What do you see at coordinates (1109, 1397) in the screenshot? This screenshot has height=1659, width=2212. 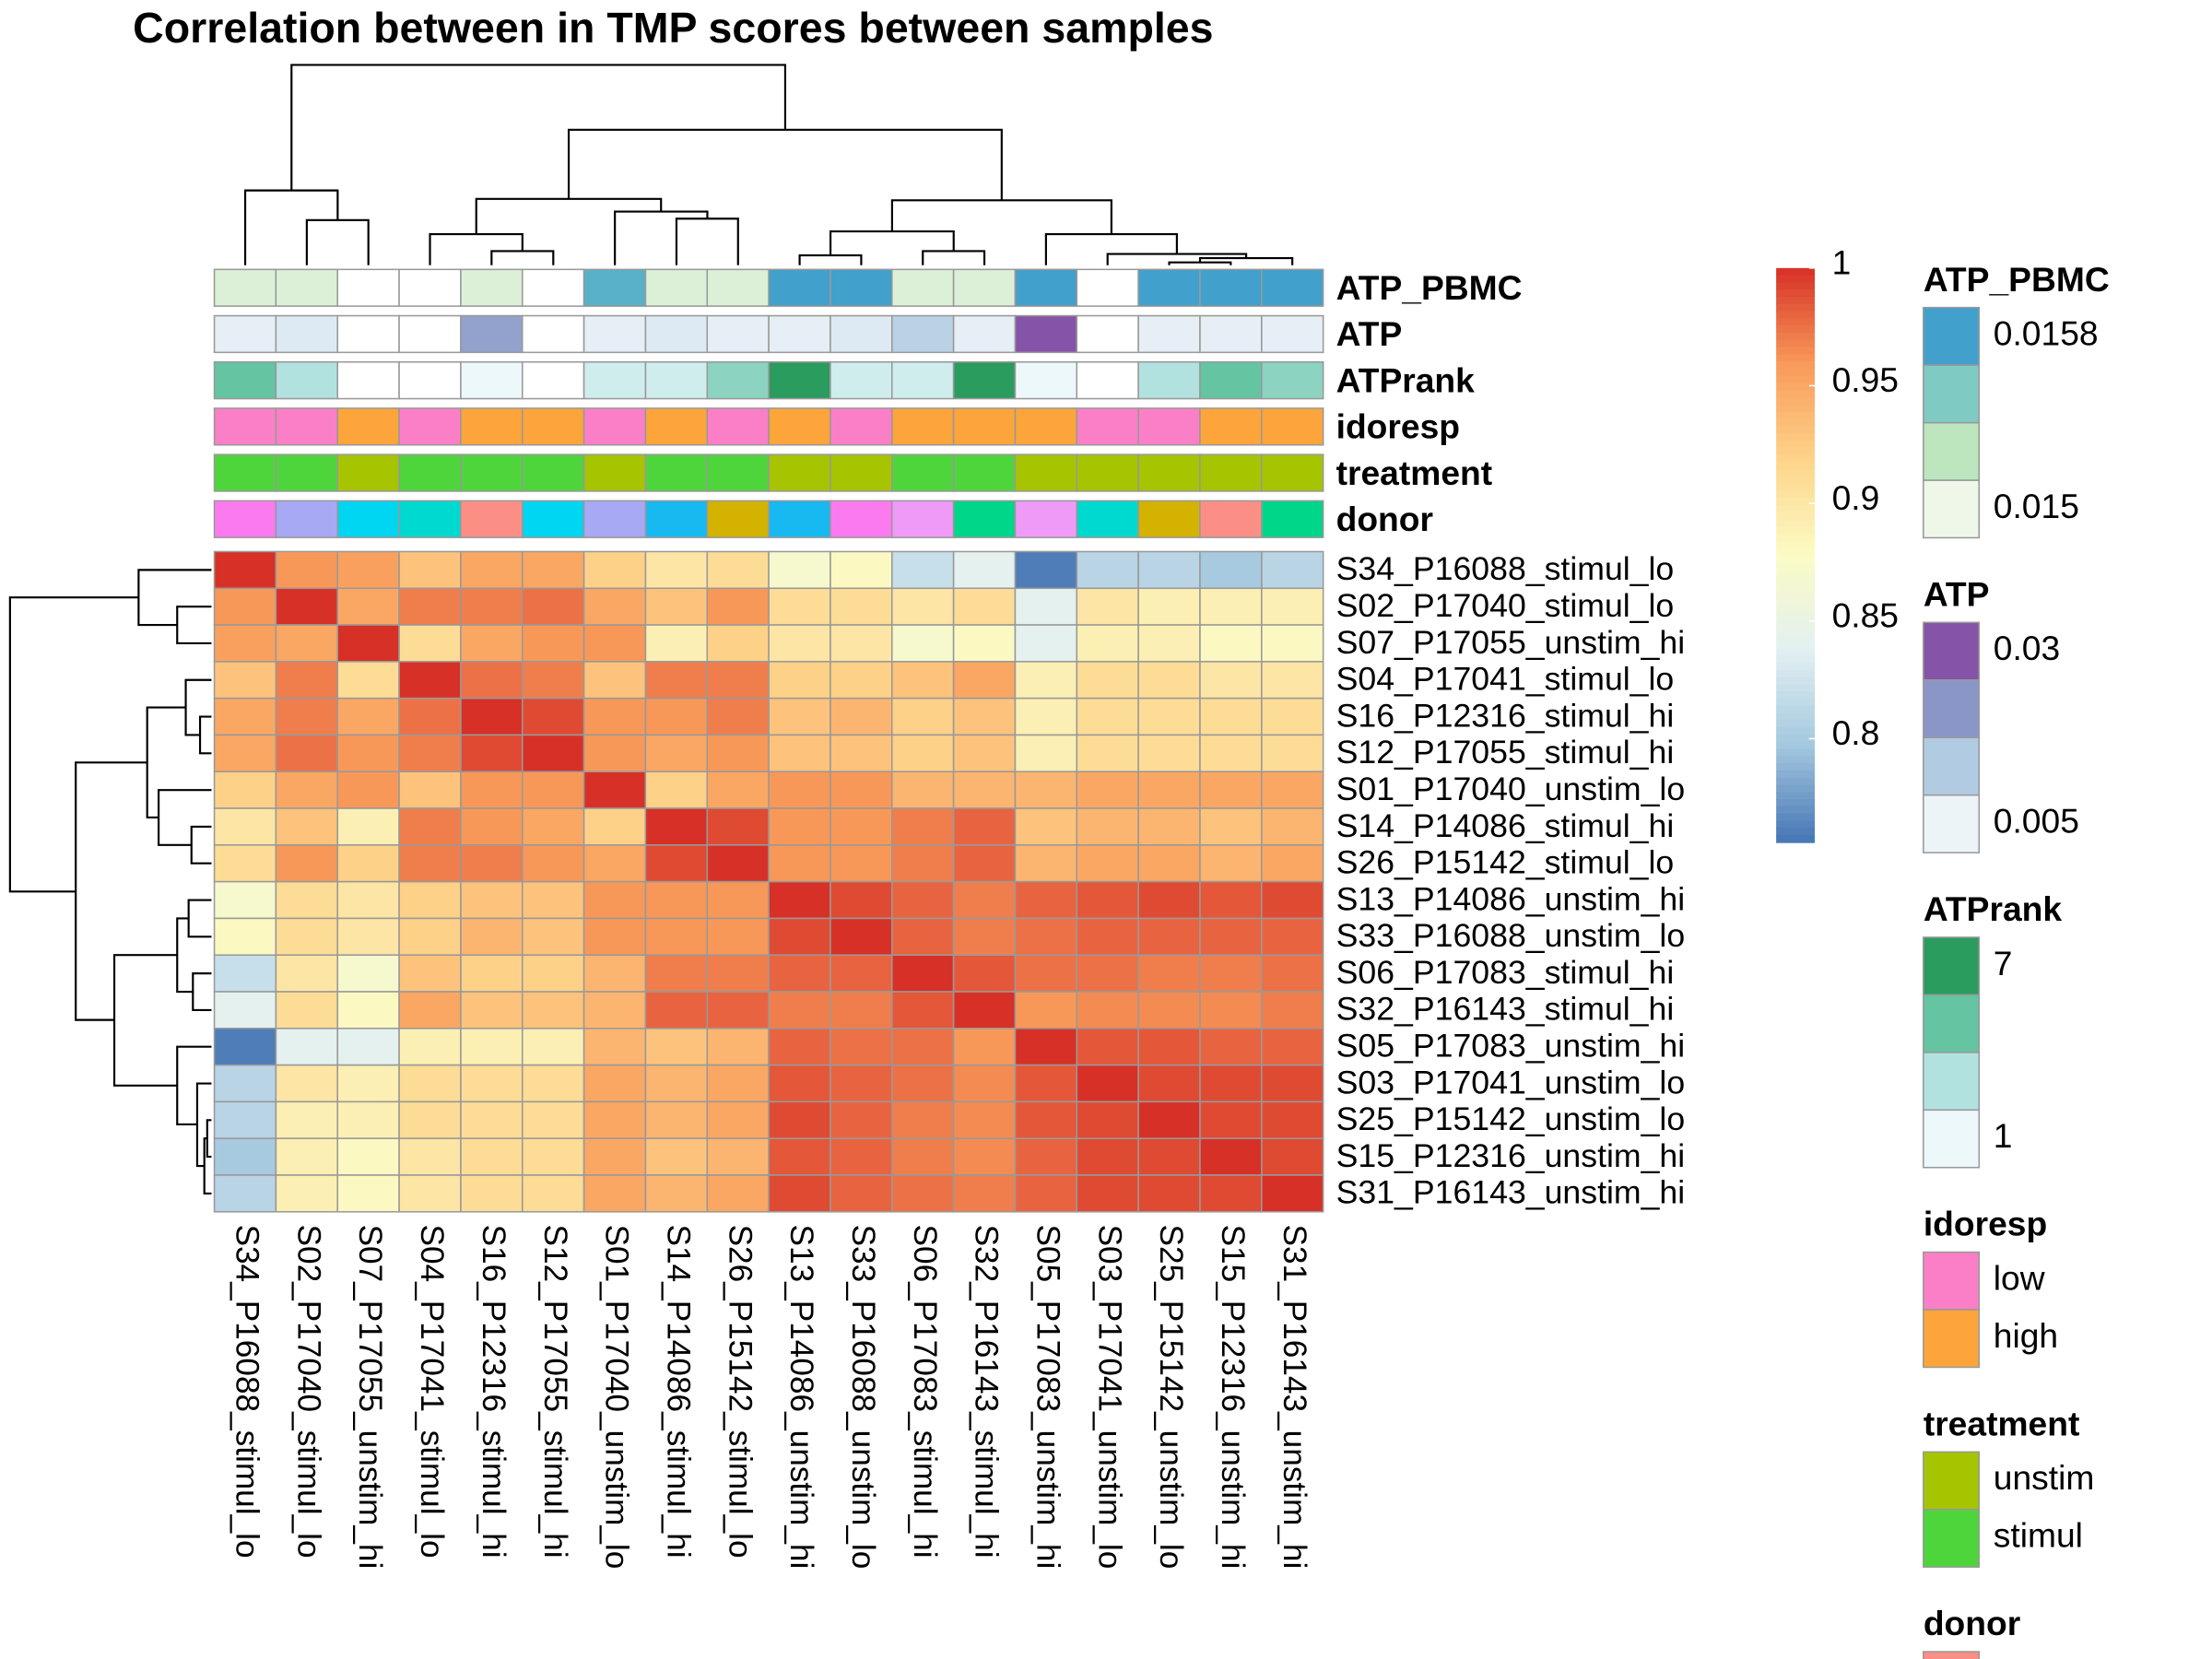 I see `column-label: S03_P17041_unstim_lo` at bounding box center [1109, 1397].